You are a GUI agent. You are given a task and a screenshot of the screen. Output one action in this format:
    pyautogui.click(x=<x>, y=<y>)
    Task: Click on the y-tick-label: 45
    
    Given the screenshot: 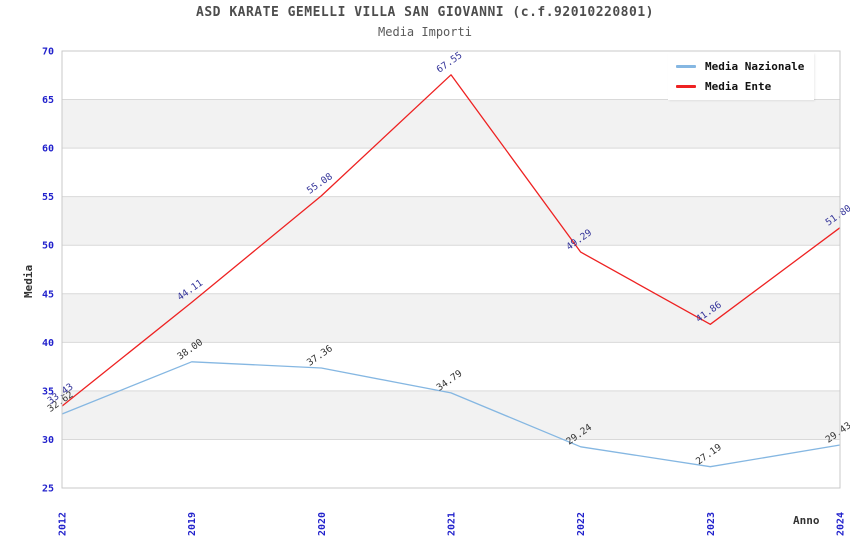 What is the action you would take?
    pyautogui.click(x=48, y=294)
    